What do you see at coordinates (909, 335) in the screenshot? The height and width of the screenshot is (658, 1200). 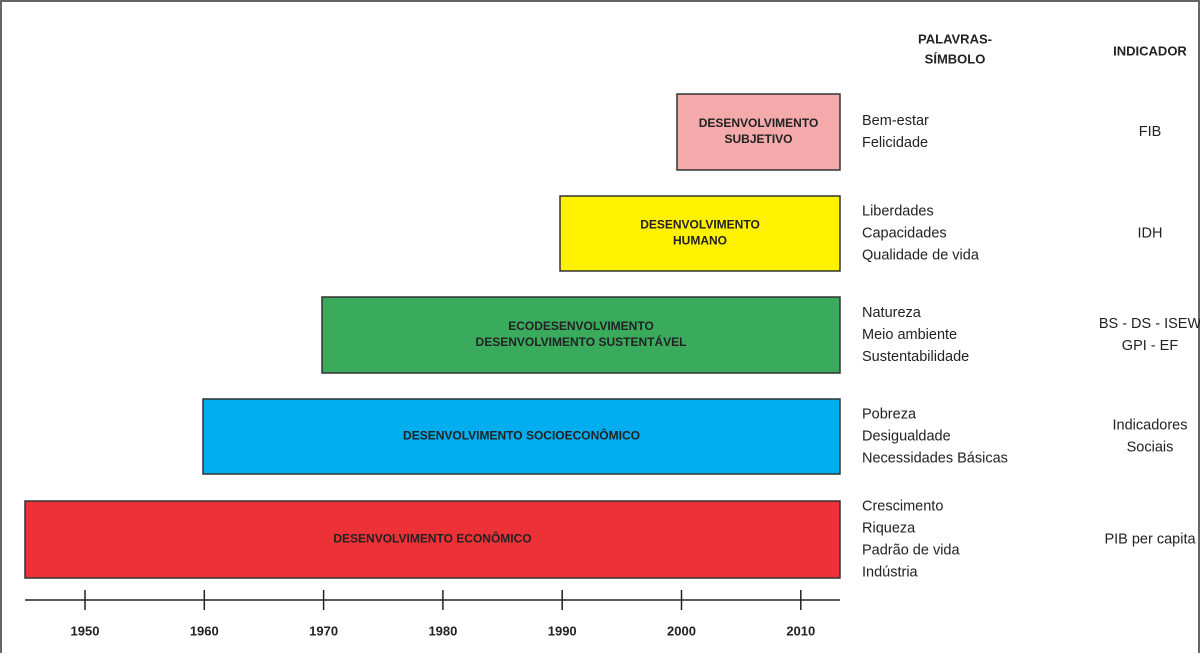 I see `keyword: Meio ambiente` at bounding box center [909, 335].